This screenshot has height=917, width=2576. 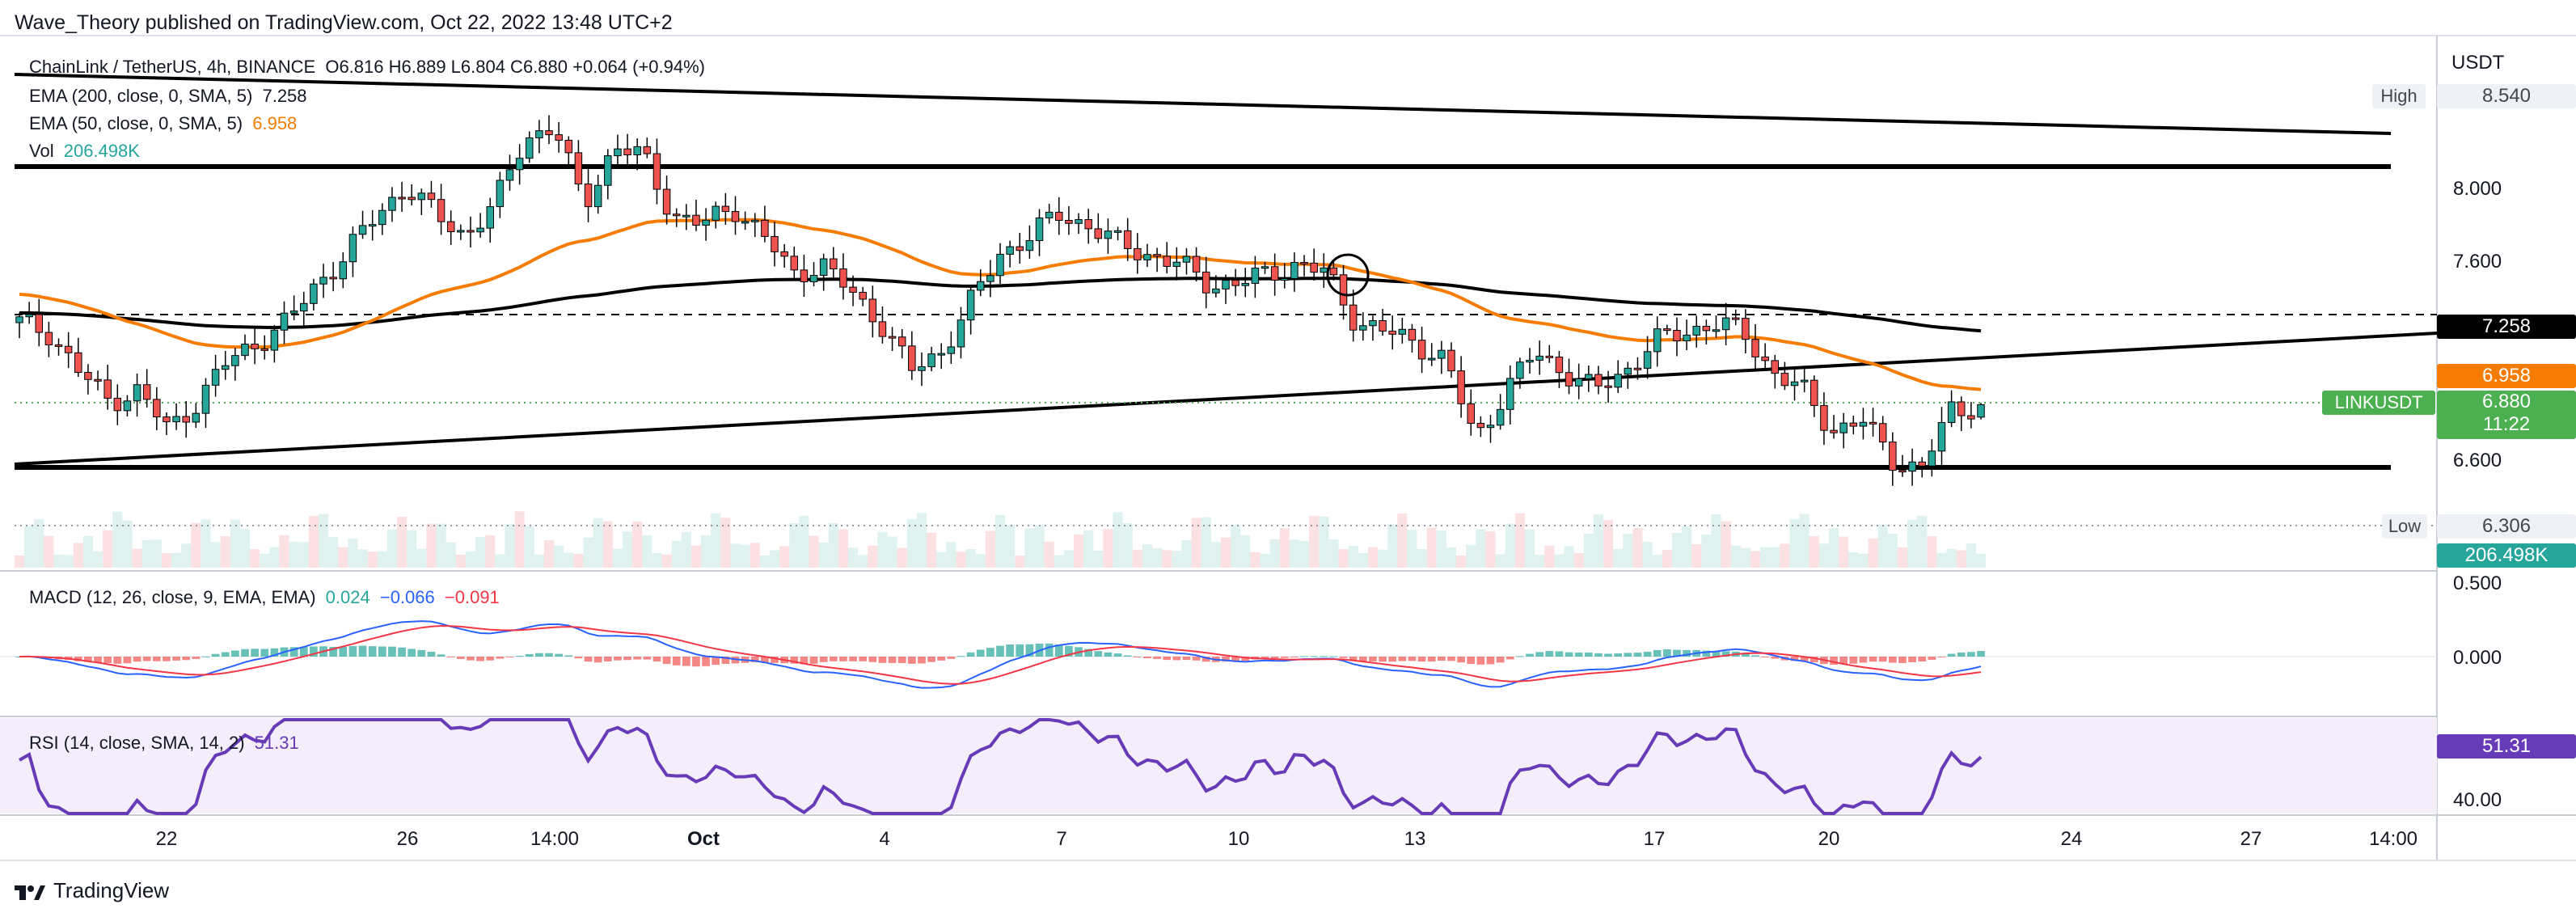 I want to click on legend-vol-label: Vol, so click(x=41, y=151).